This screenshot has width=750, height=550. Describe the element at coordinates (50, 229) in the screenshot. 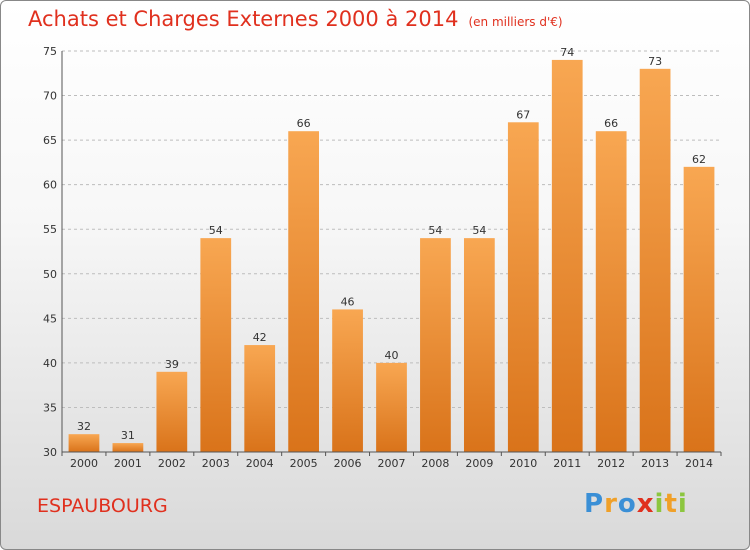

I see `y-tick-label: 55` at that location.